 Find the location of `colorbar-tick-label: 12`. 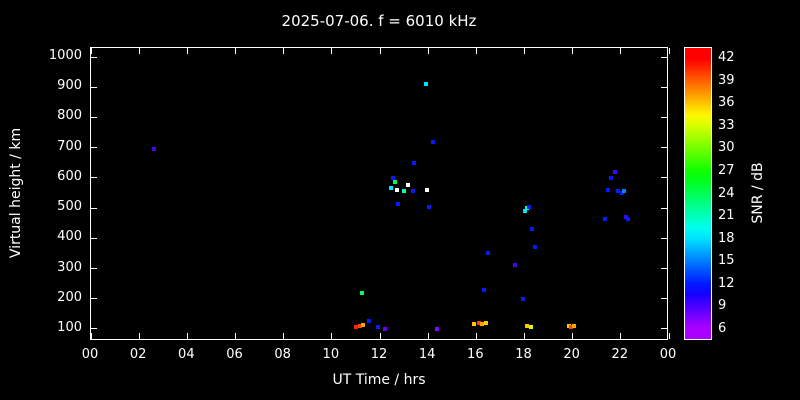

colorbar-tick-label: 12 is located at coordinates (726, 283).